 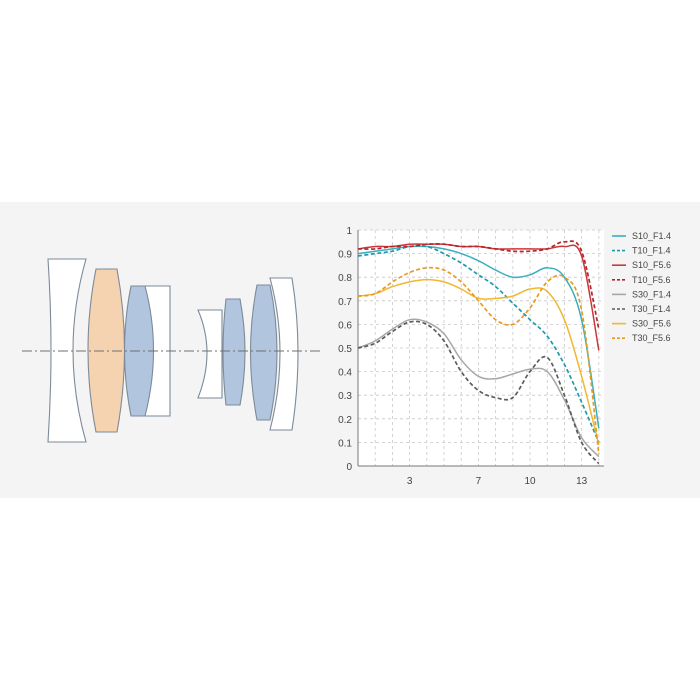 What do you see at coordinates (651, 236) in the screenshot?
I see `legend-label: S10_F1.4` at bounding box center [651, 236].